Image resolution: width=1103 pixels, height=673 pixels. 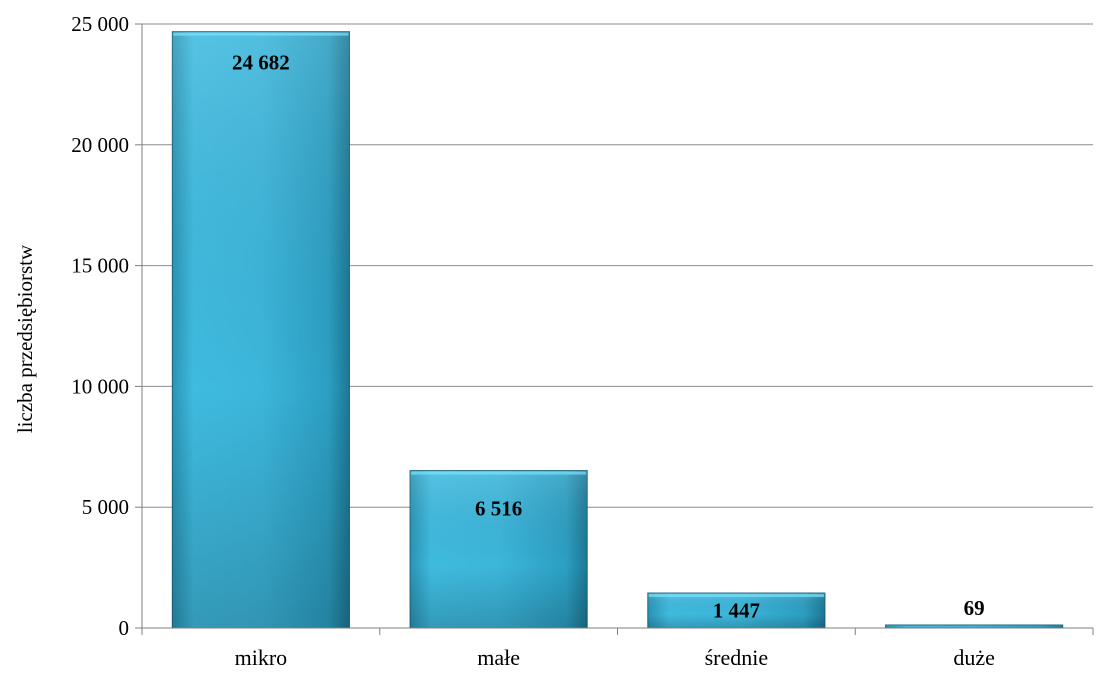 What do you see at coordinates (974, 608) in the screenshot?
I see `data-label: 69` at bounding box center [974, 608].